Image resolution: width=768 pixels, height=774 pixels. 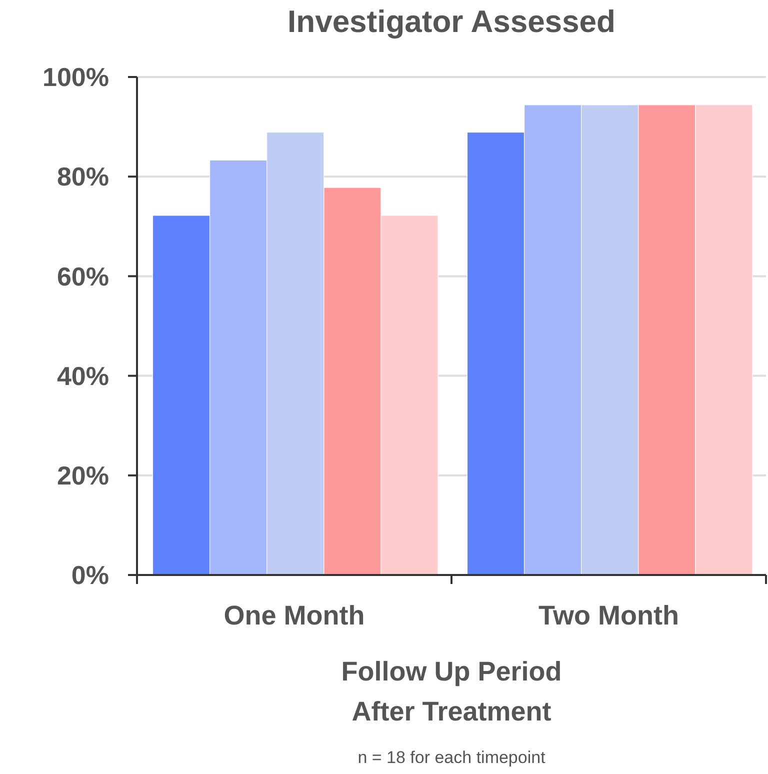 I want to click on text: n = 18 for each timepoint, so click(x=452, y=757).